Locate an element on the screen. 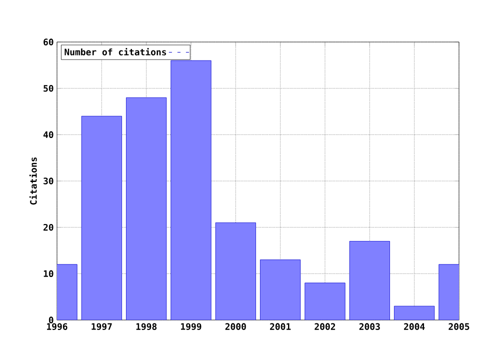 The height and width of the screenshot is (350, 480). x-tick-label: 2002 is located at coordinates (325, 326).